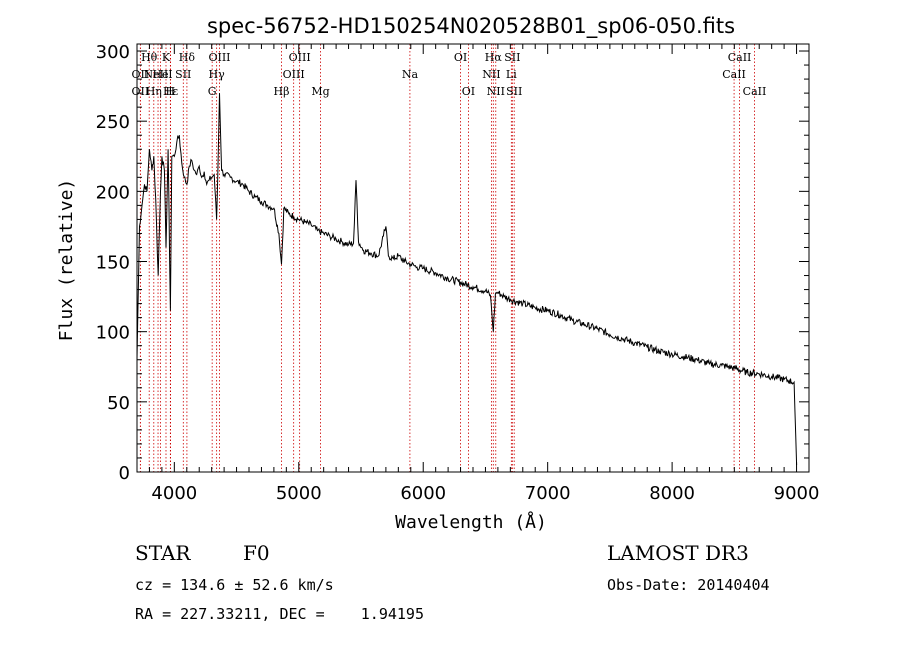 The image size is (900, 649). Describe the element at coordinates (124, 473) in the screenshot. I see `y-tick-label: 0` at that location.